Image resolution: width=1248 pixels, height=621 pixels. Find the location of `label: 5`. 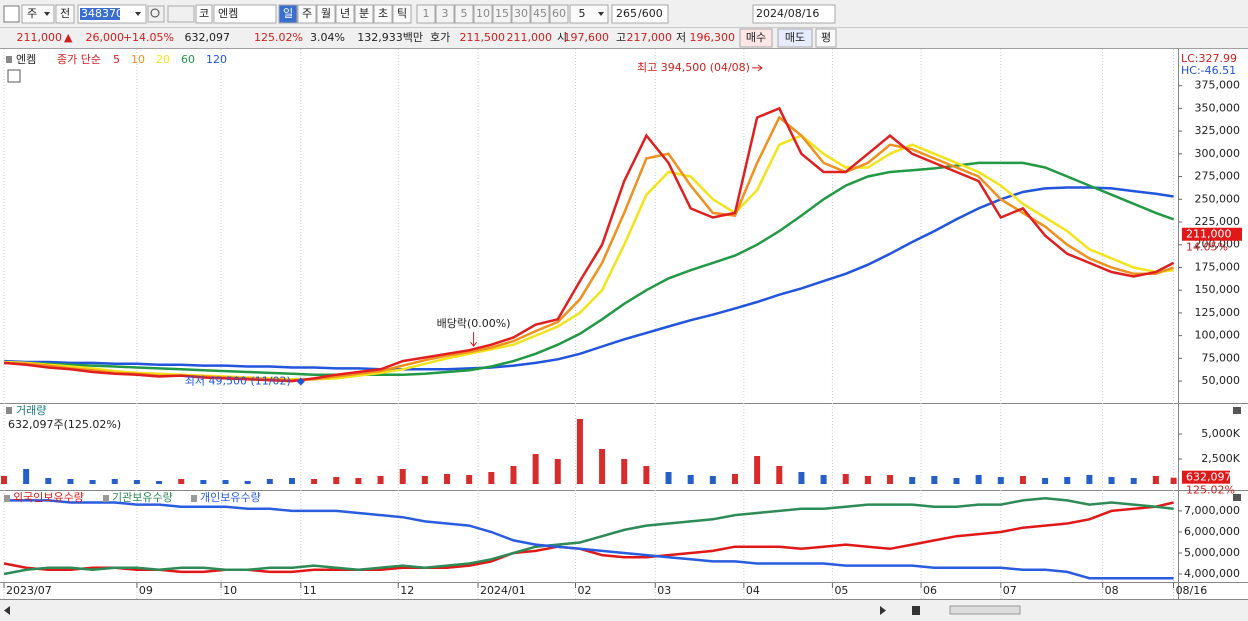

label: 5 is located at coordinates (582, 13).